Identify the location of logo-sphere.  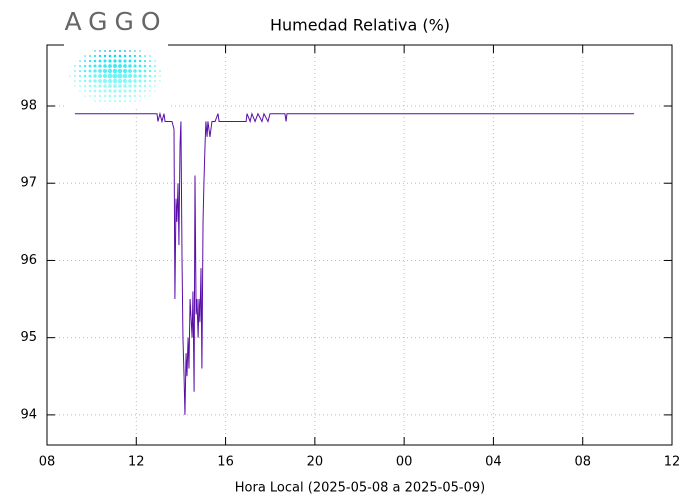
(115, 76).